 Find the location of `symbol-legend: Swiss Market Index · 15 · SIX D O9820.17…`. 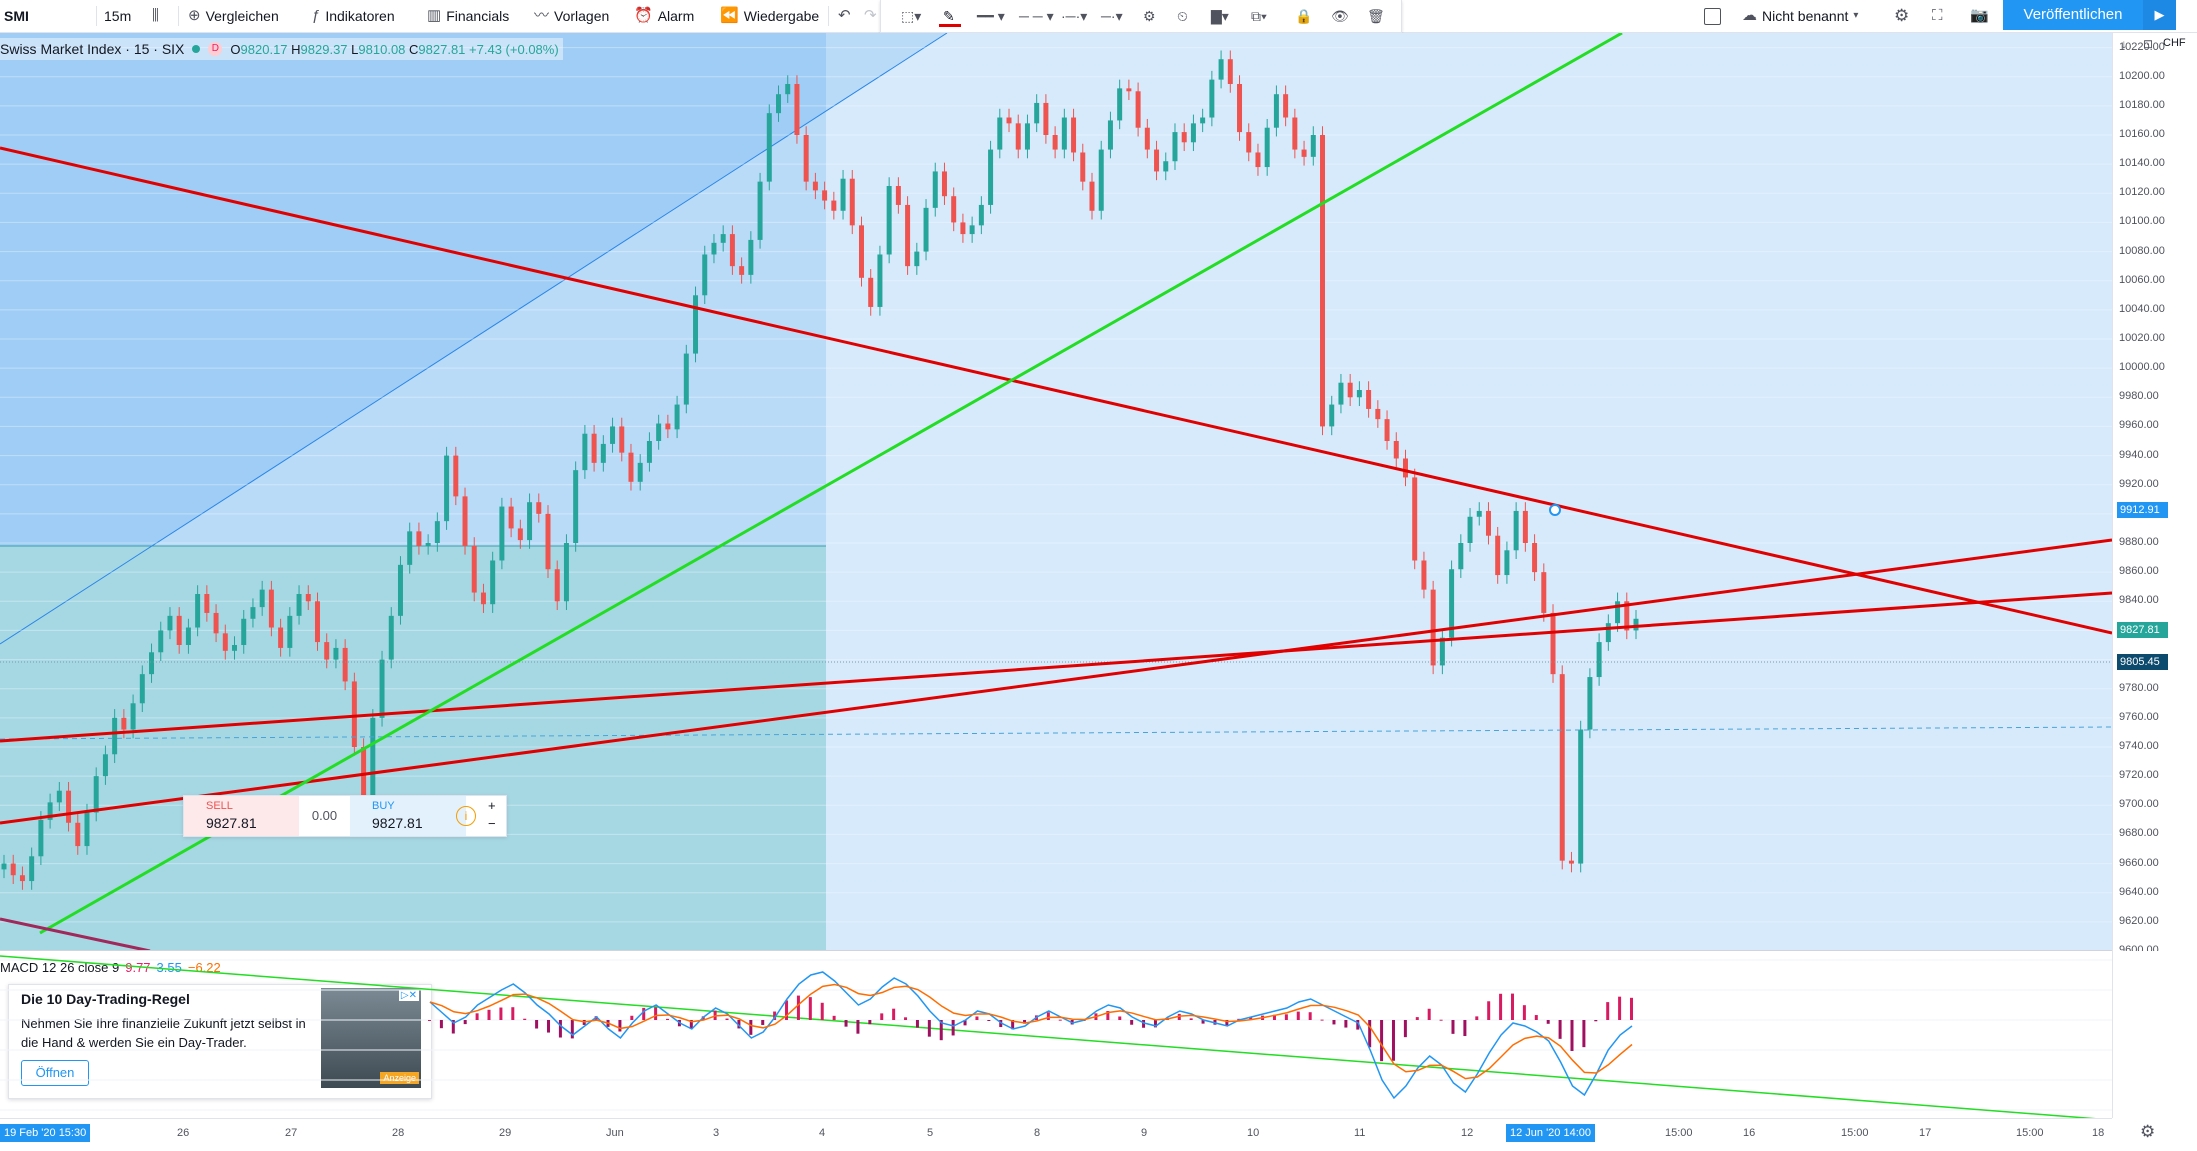

symbol-legend: Swiss Market Index · 15 · SIX D O9820.17… is located at coordinates (281, 49).